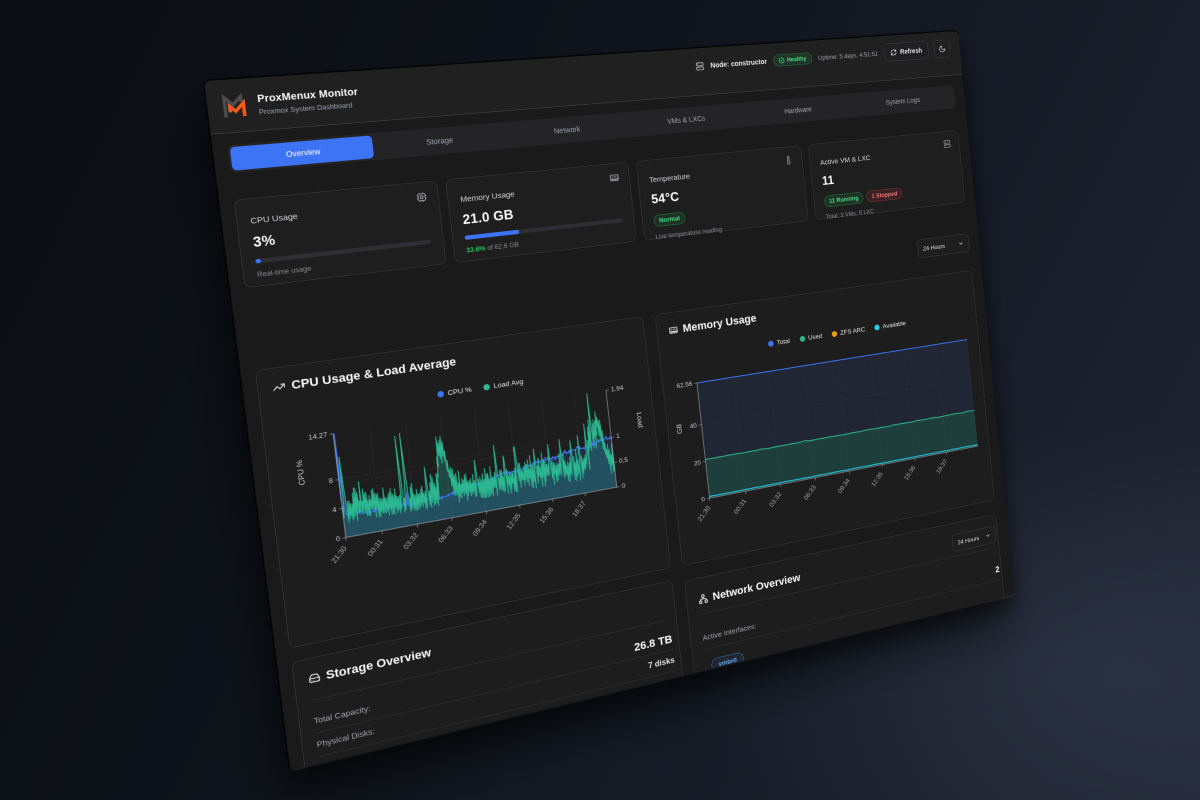 The image size is (1200, 800). Describe the element at coordinates (617, 388) in the screenshot. I see `svg-text: 1.94` at that location.